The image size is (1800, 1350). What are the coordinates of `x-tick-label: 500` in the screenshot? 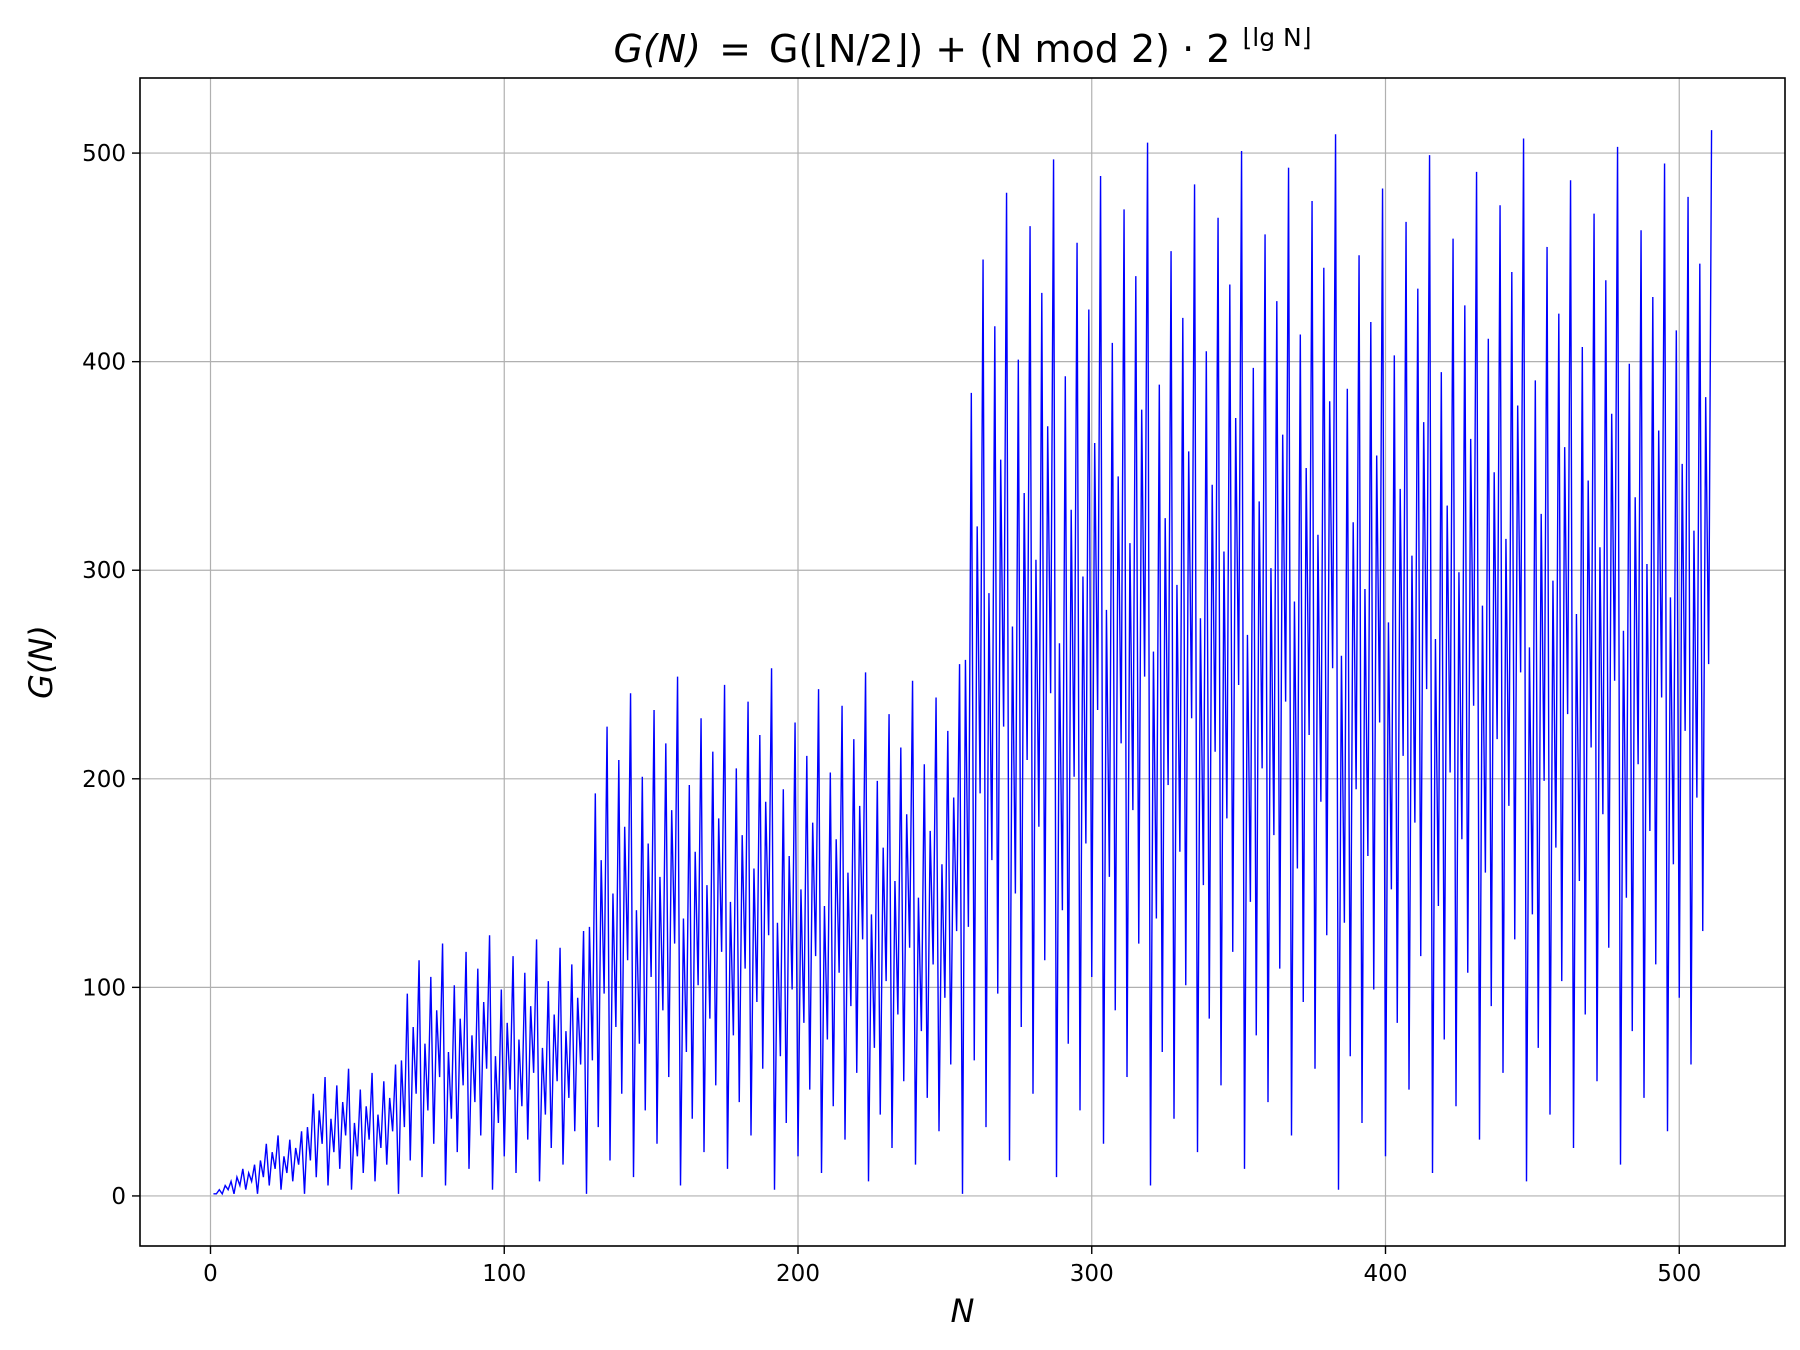 It's located at (1679, 1274).